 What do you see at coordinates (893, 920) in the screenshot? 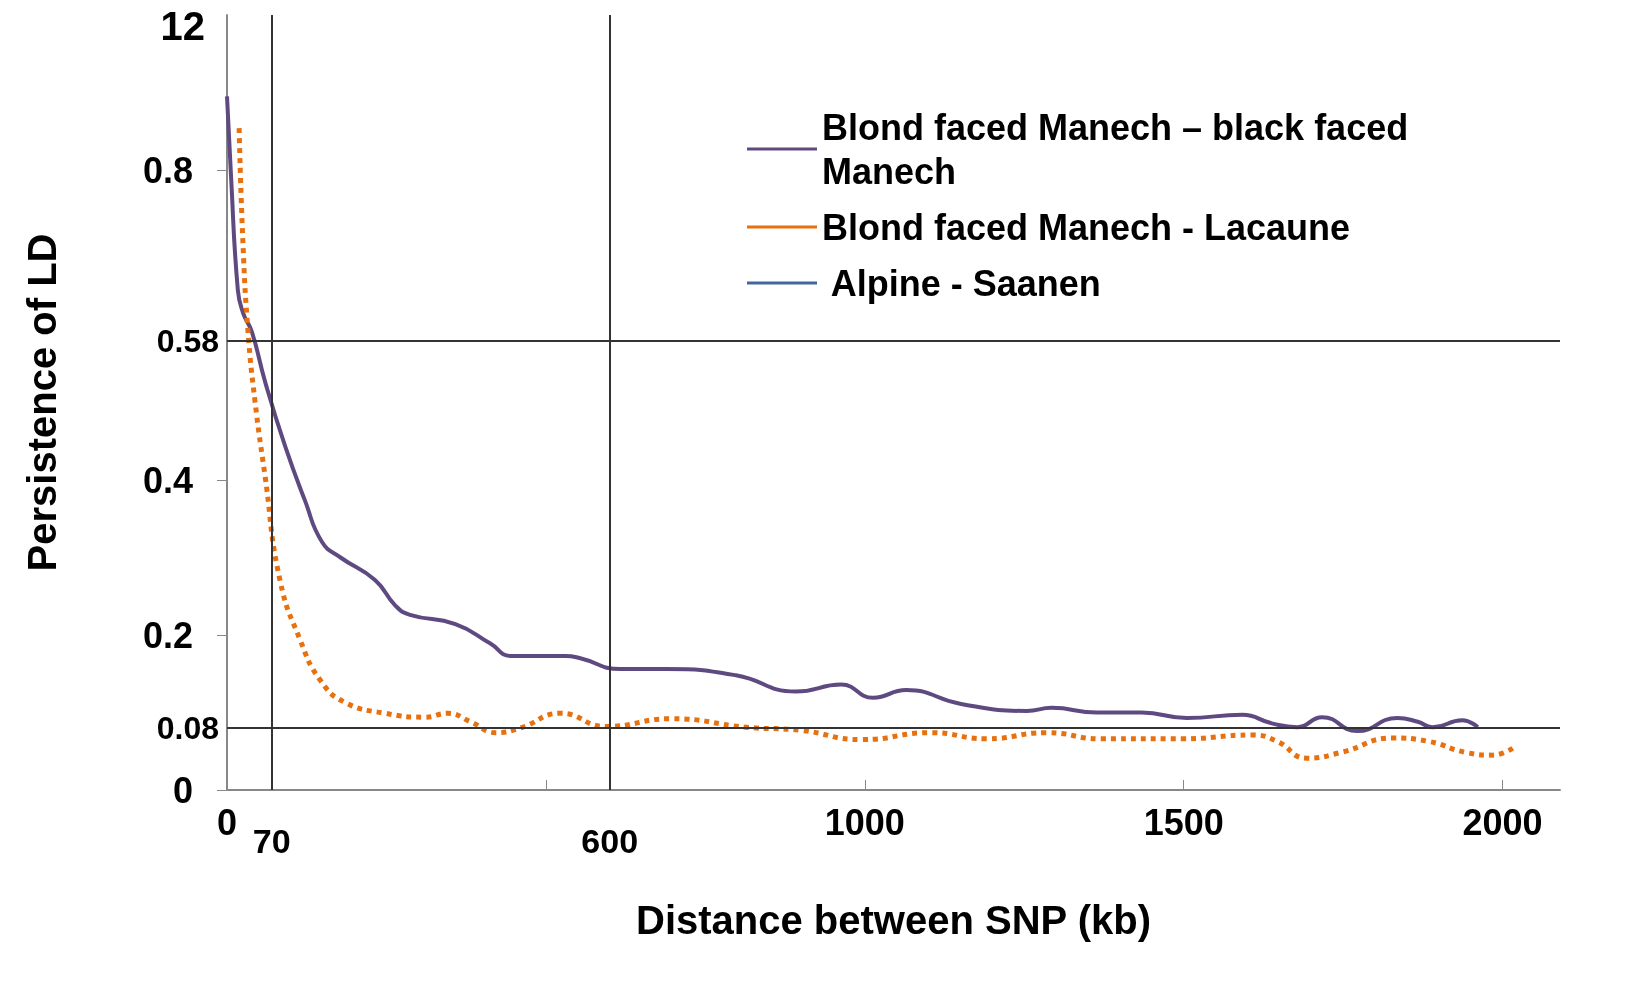
I see `x-axis-title: Distance between SNP (kb)` at bounding box center [893, 920].